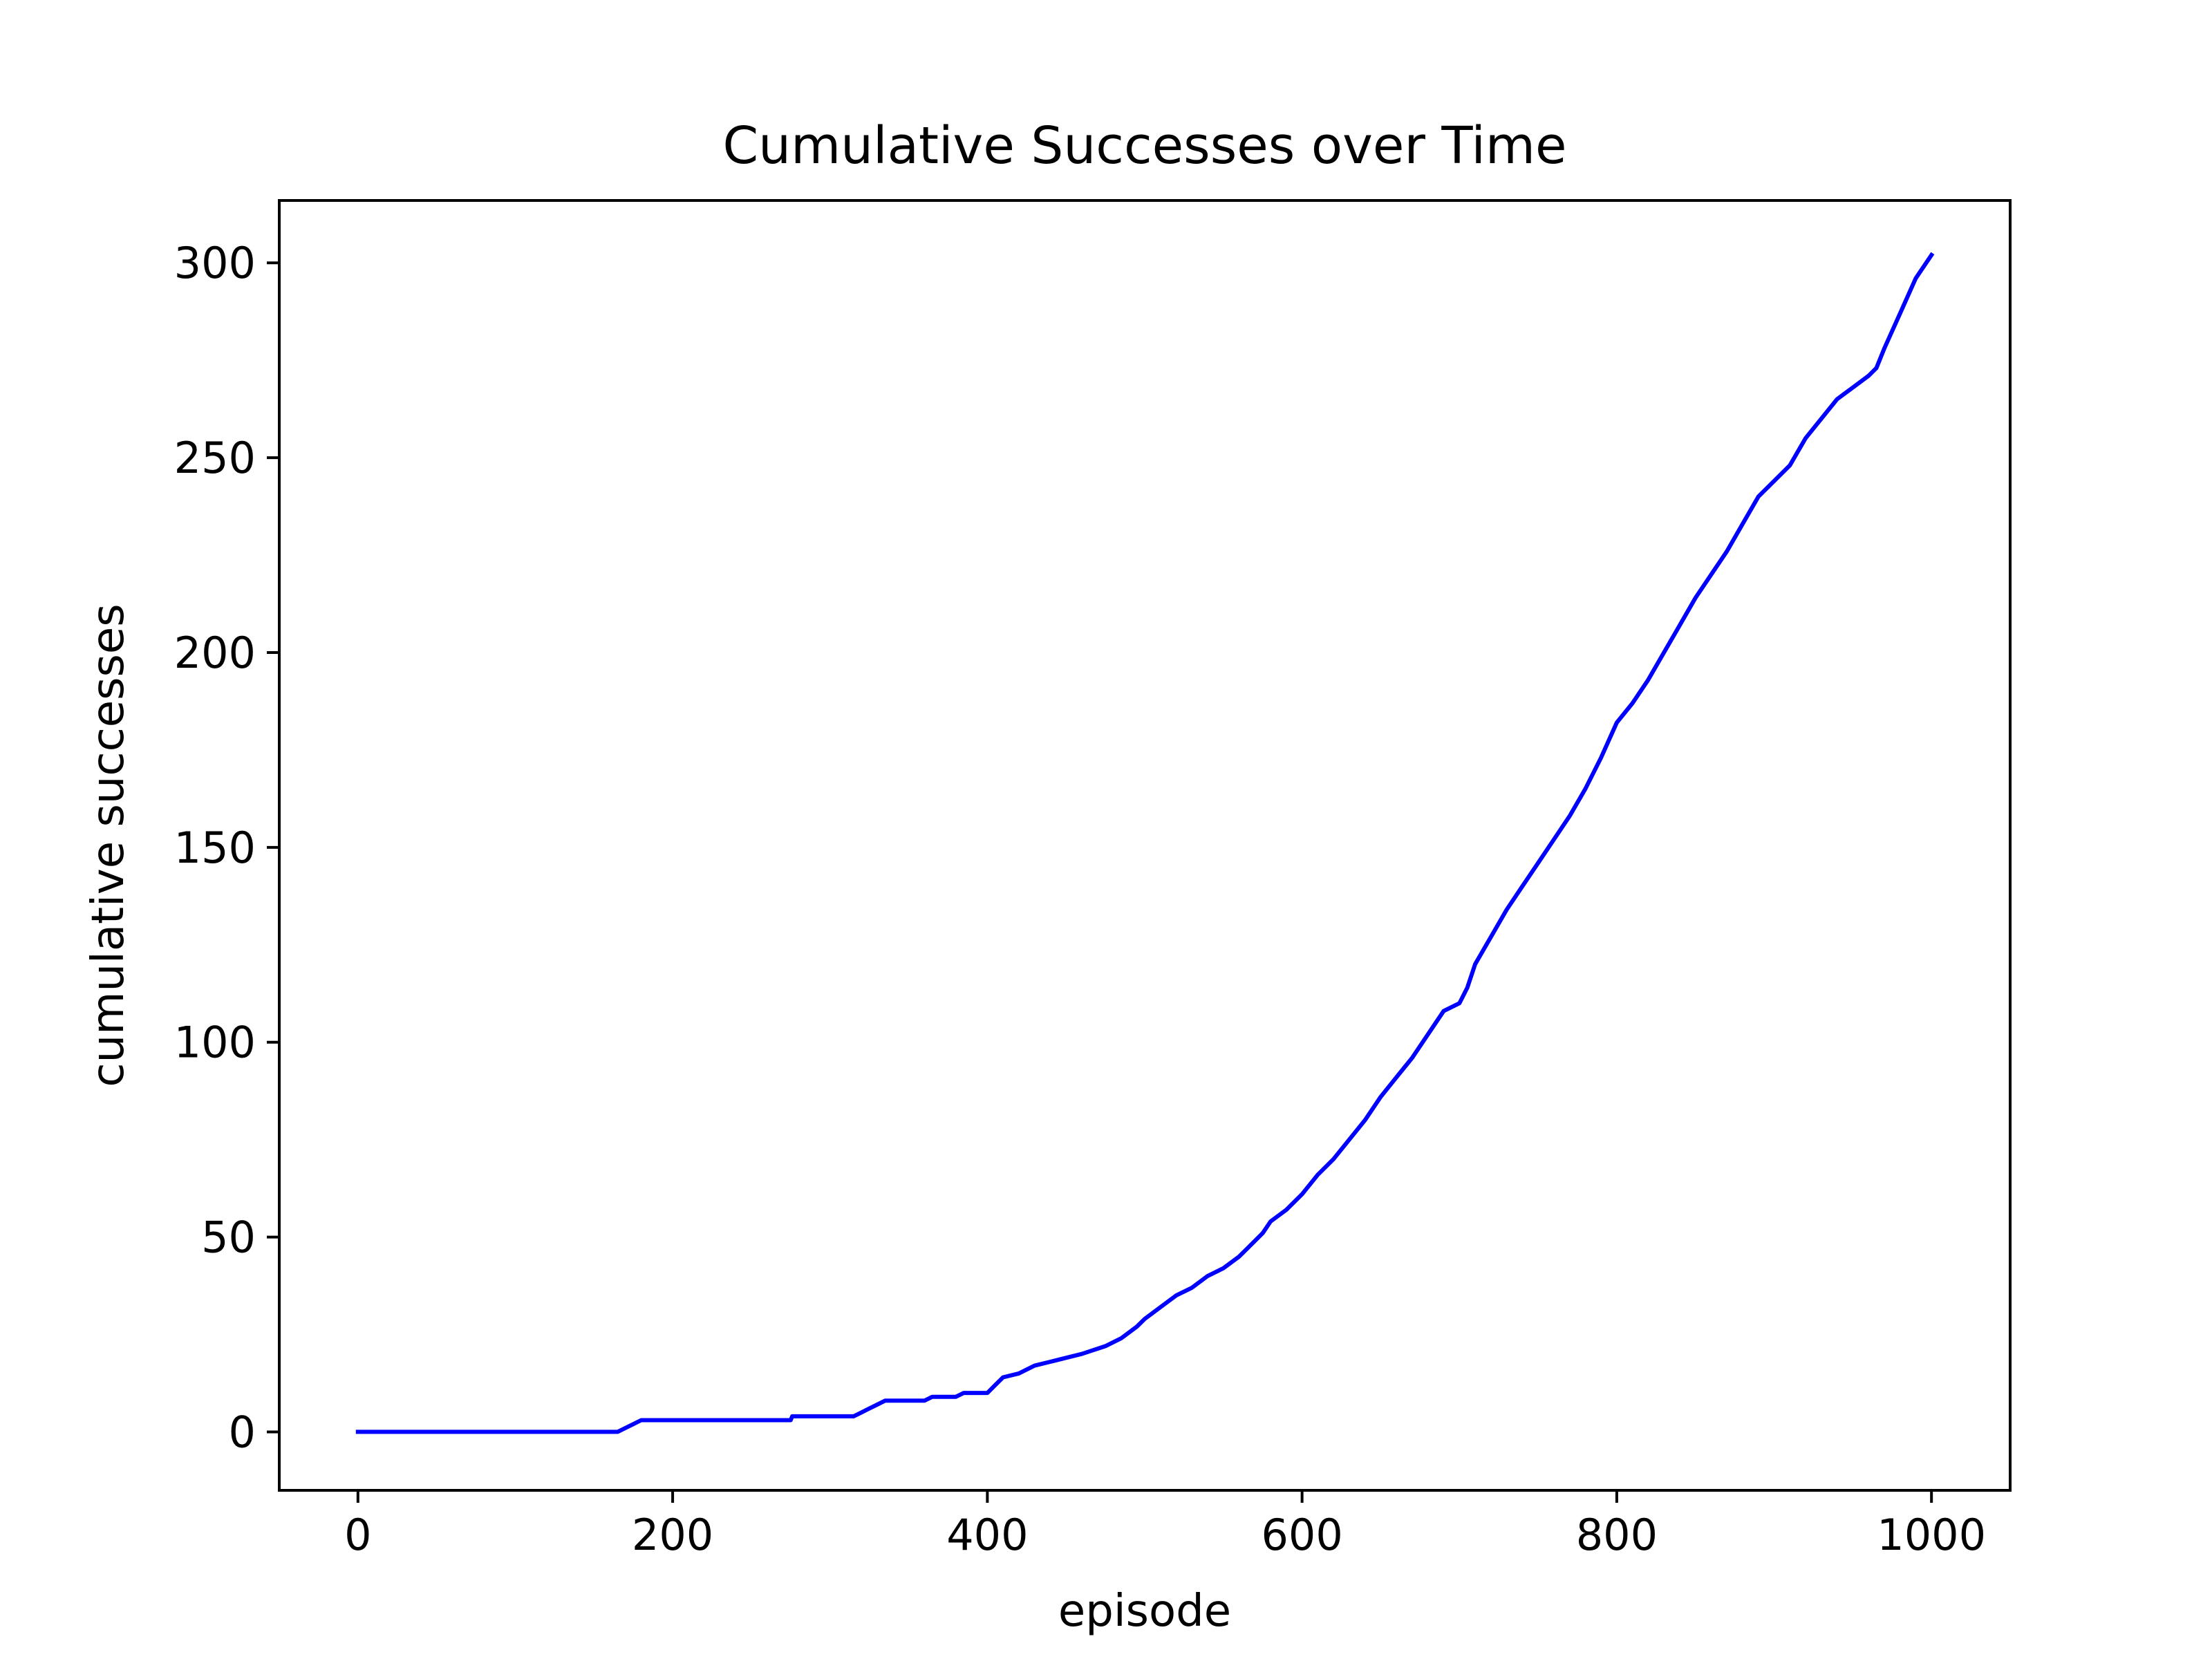 This screenshot has height=1659, width=2212. I want to click on y-tick-label: 50, so click(228, 1237).